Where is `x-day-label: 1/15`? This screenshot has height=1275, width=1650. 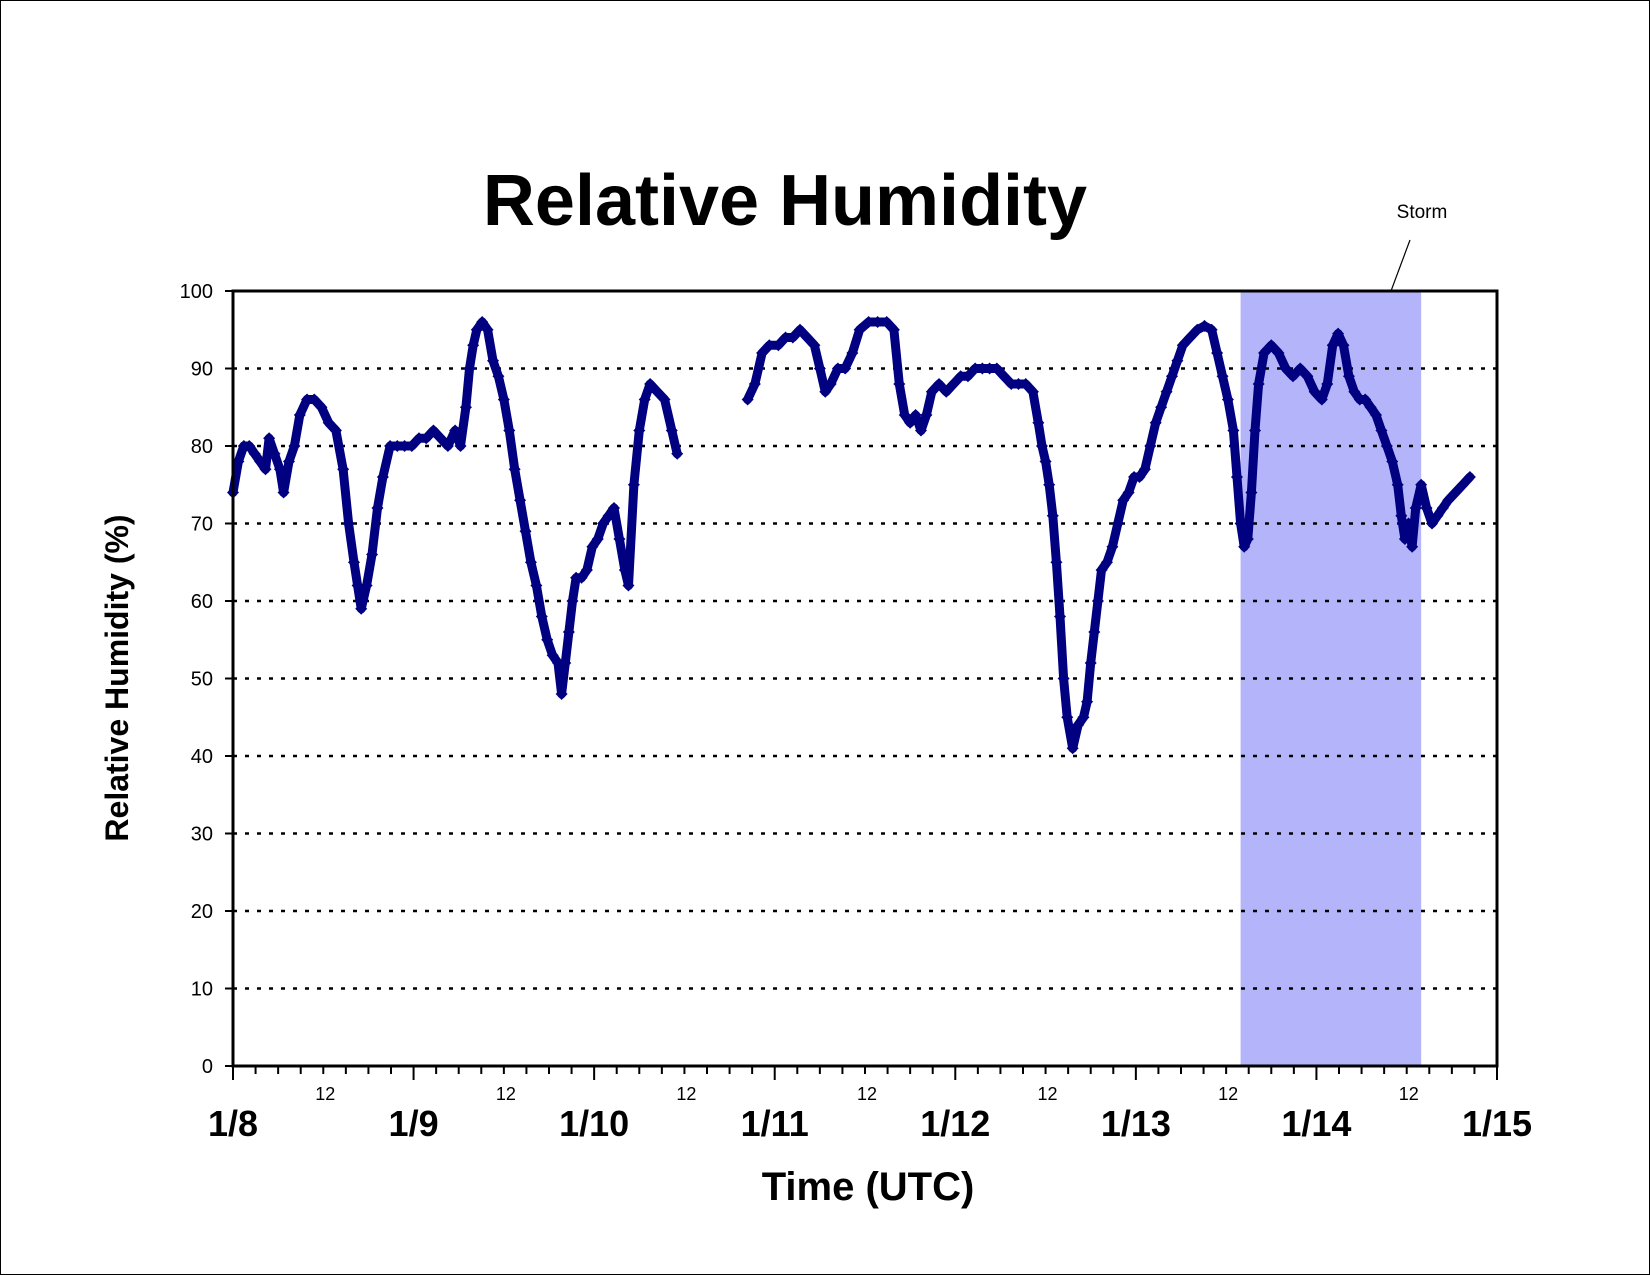 x-day-label: 1/15 is located at coordinates (1497, 1123).